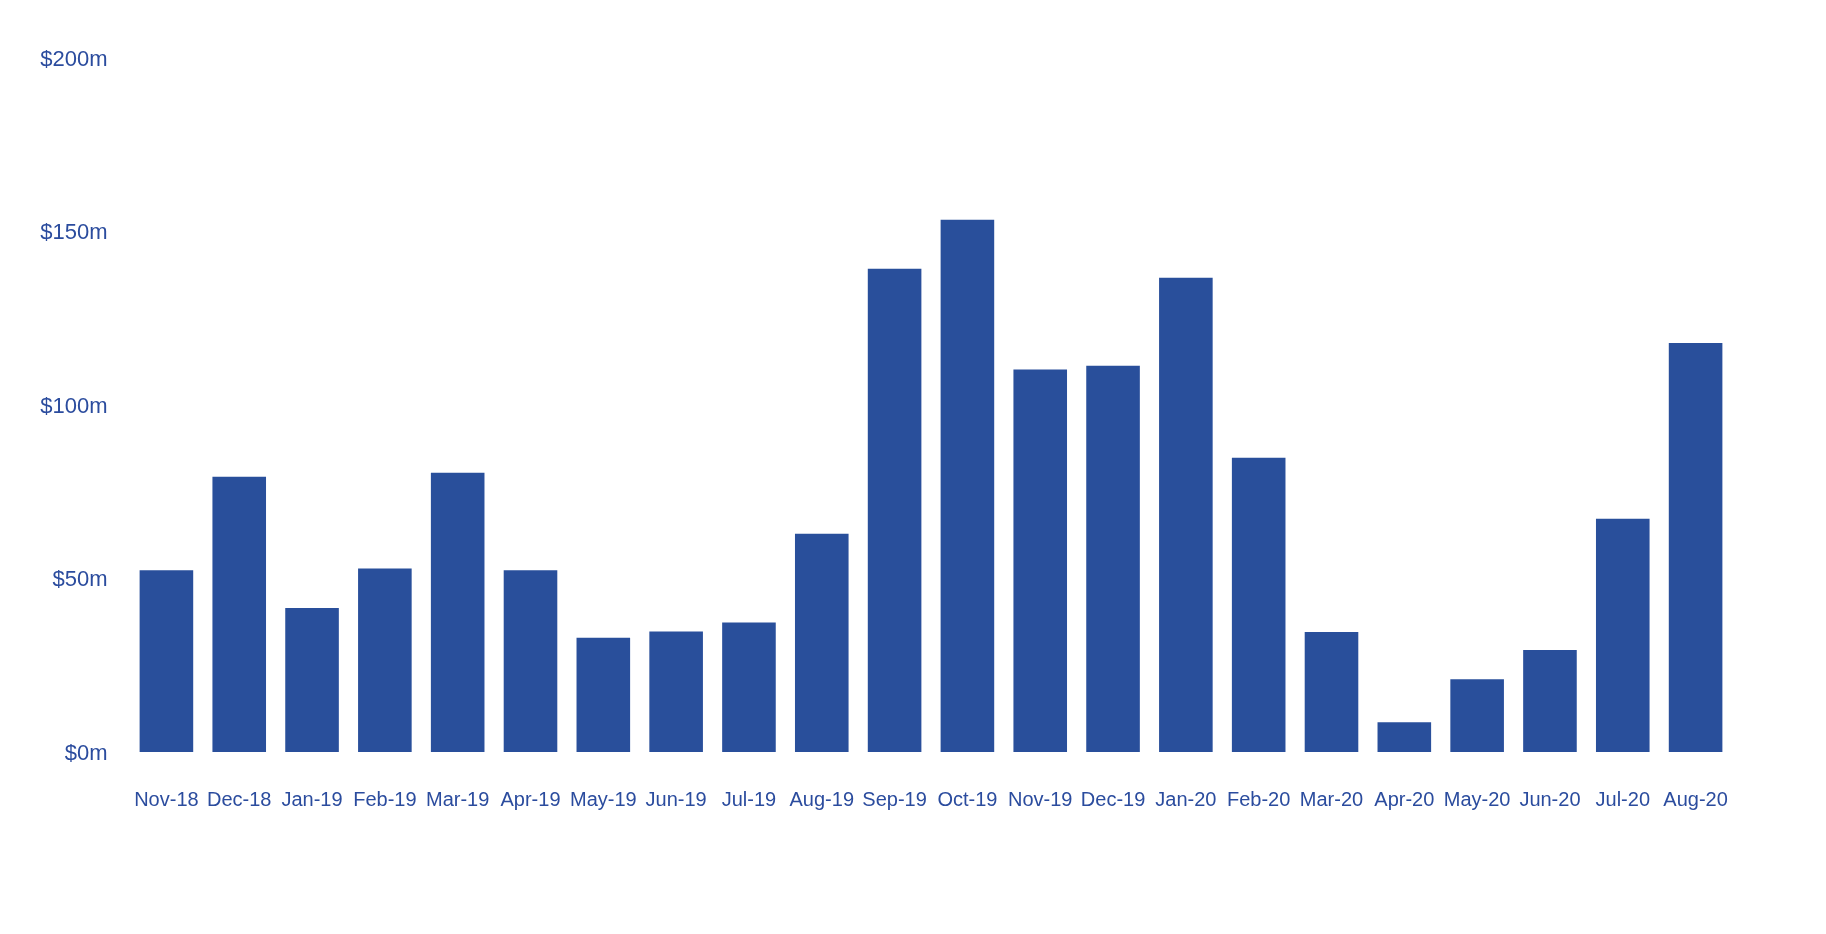  What do you see at coordinates (1550, 798) in the screenshot?
I see `x-tick-label: Jun-20` at bounding box center [1550, 798].